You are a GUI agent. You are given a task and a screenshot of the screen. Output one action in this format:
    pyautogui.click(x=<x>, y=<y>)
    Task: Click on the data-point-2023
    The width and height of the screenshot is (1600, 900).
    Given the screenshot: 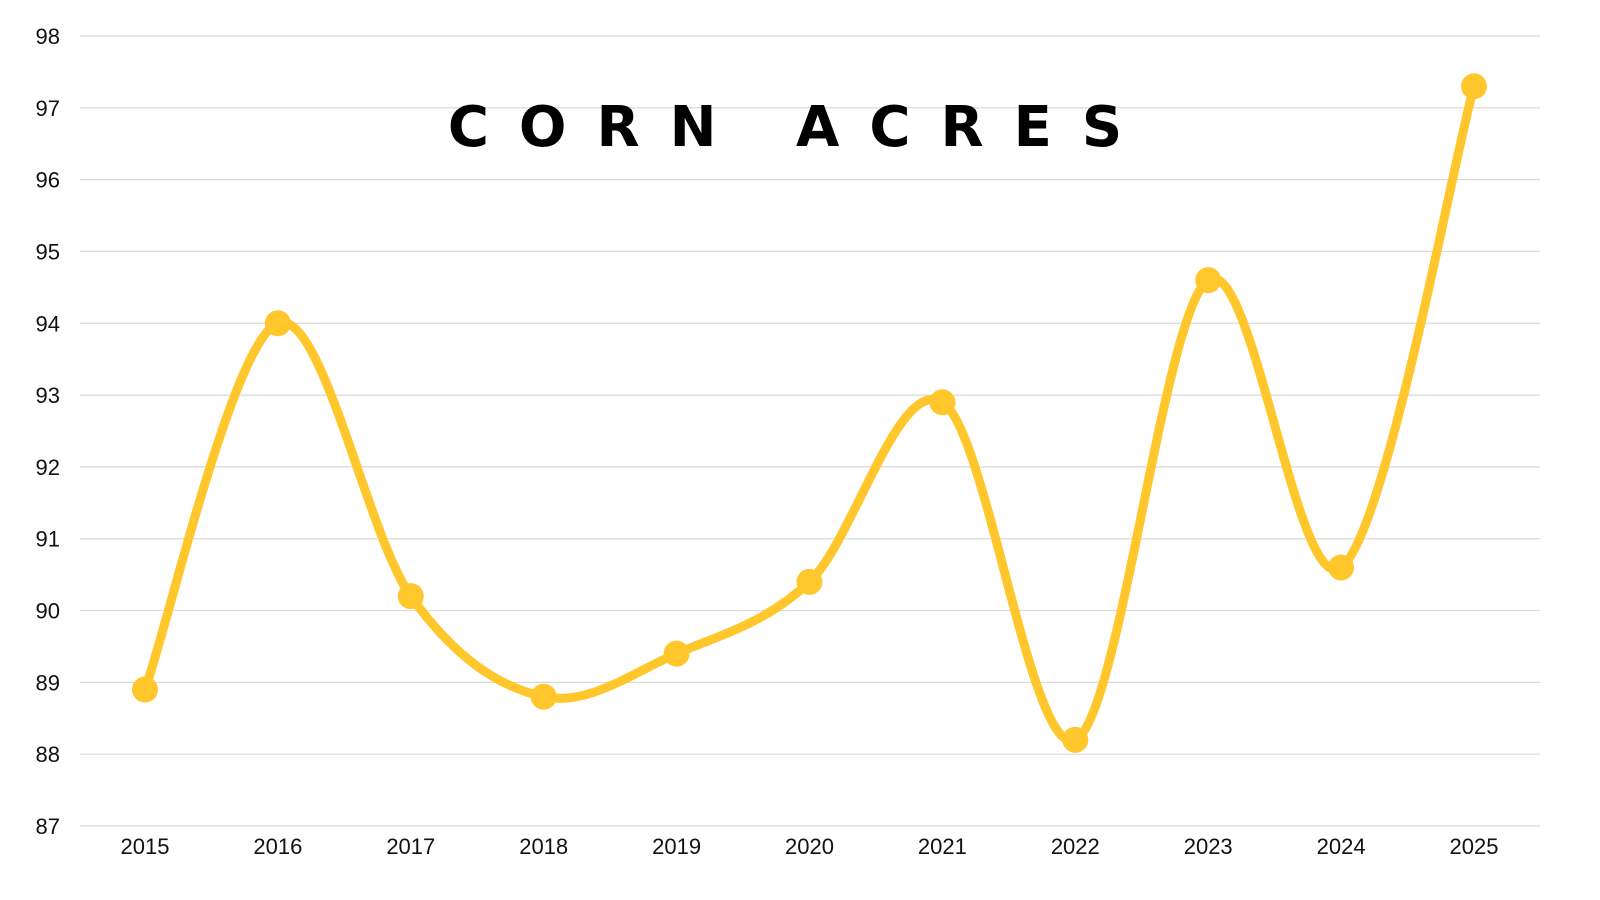 What is the action you would take?
    pyautogui.click(x=1208, y=280)
    